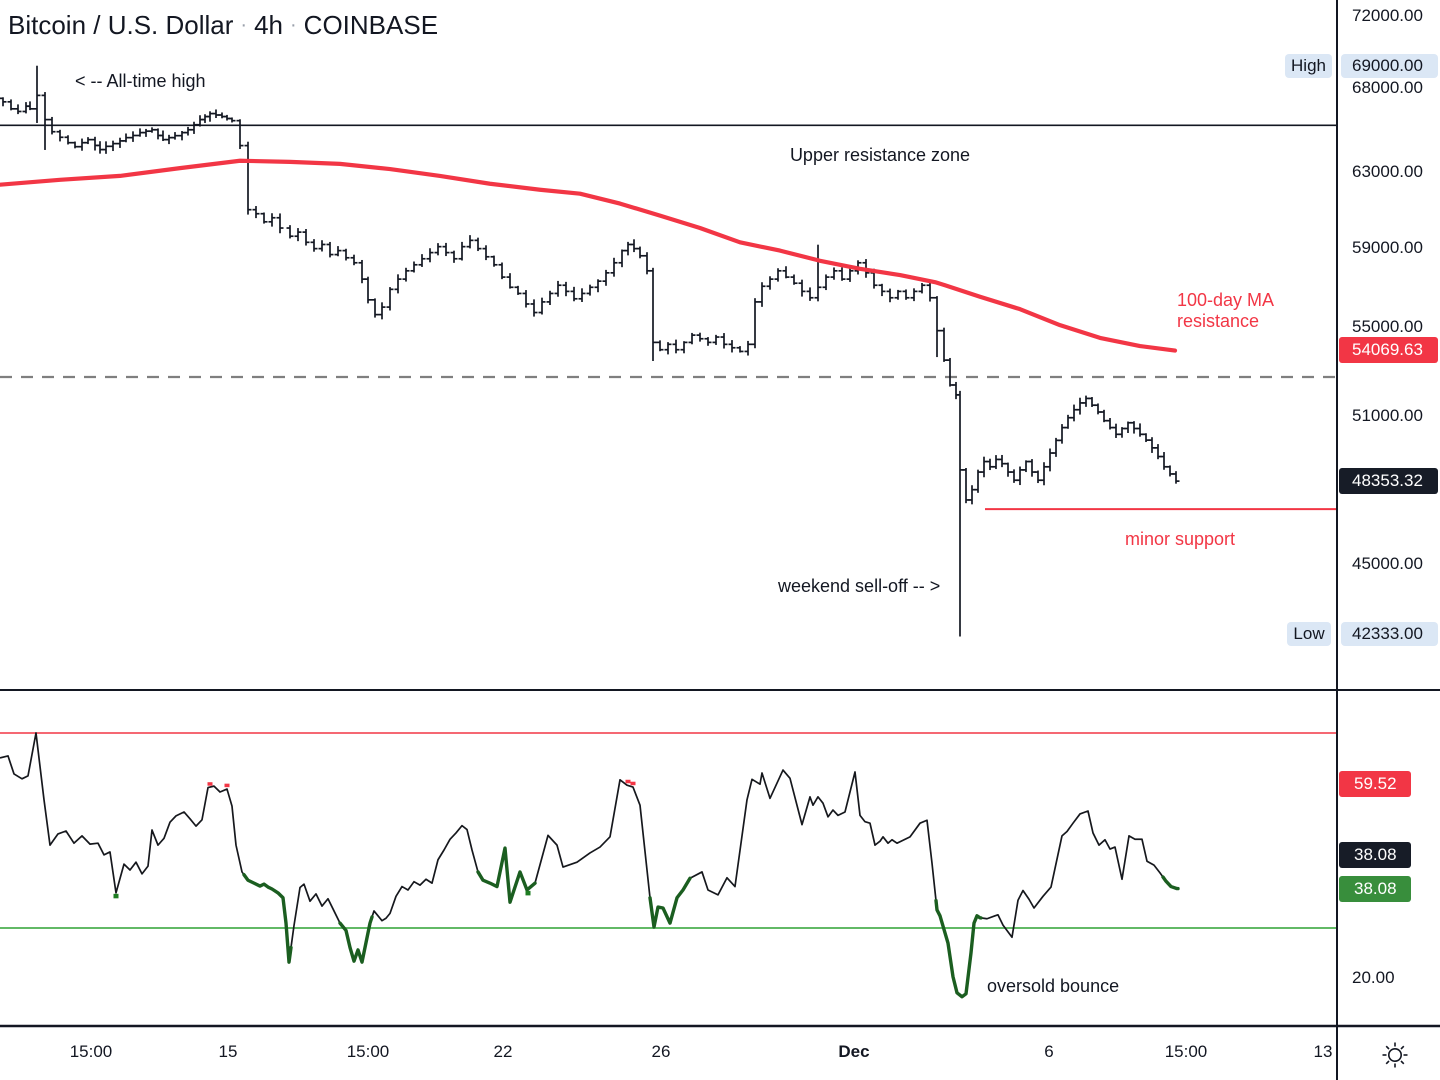 This screenshot has height=1080, width=1440. What do you see at coordinates (661, 1051) in the screenshot?
I see `time-tick: 26` at bounding box center [661, 1051].